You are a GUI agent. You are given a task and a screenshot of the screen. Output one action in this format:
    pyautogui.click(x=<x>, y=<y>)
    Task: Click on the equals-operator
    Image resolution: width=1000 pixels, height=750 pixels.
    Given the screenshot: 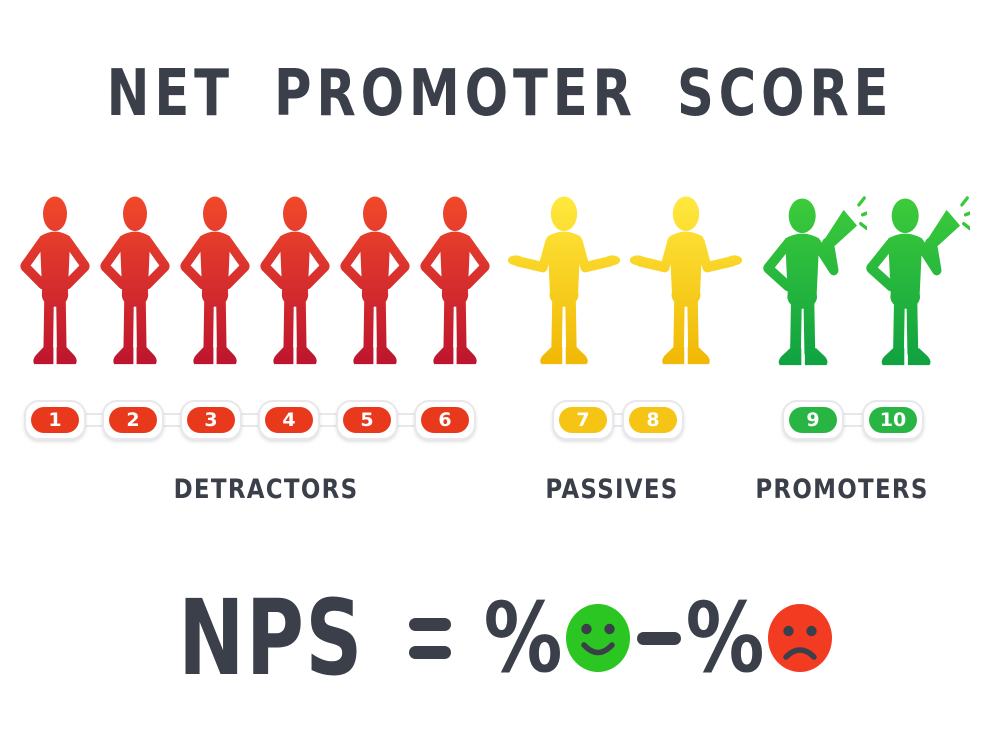 What is the action you would take?
    pyautogui.click(x=429, y=638)
    